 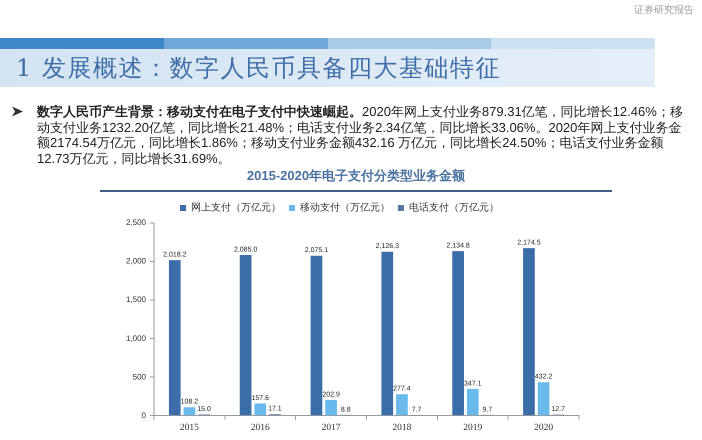 What do you see at coordinates (345, 208) in the screenshot?
I see `legend-label: 移动支付（万亿元）` at bounding box center [345, 208].